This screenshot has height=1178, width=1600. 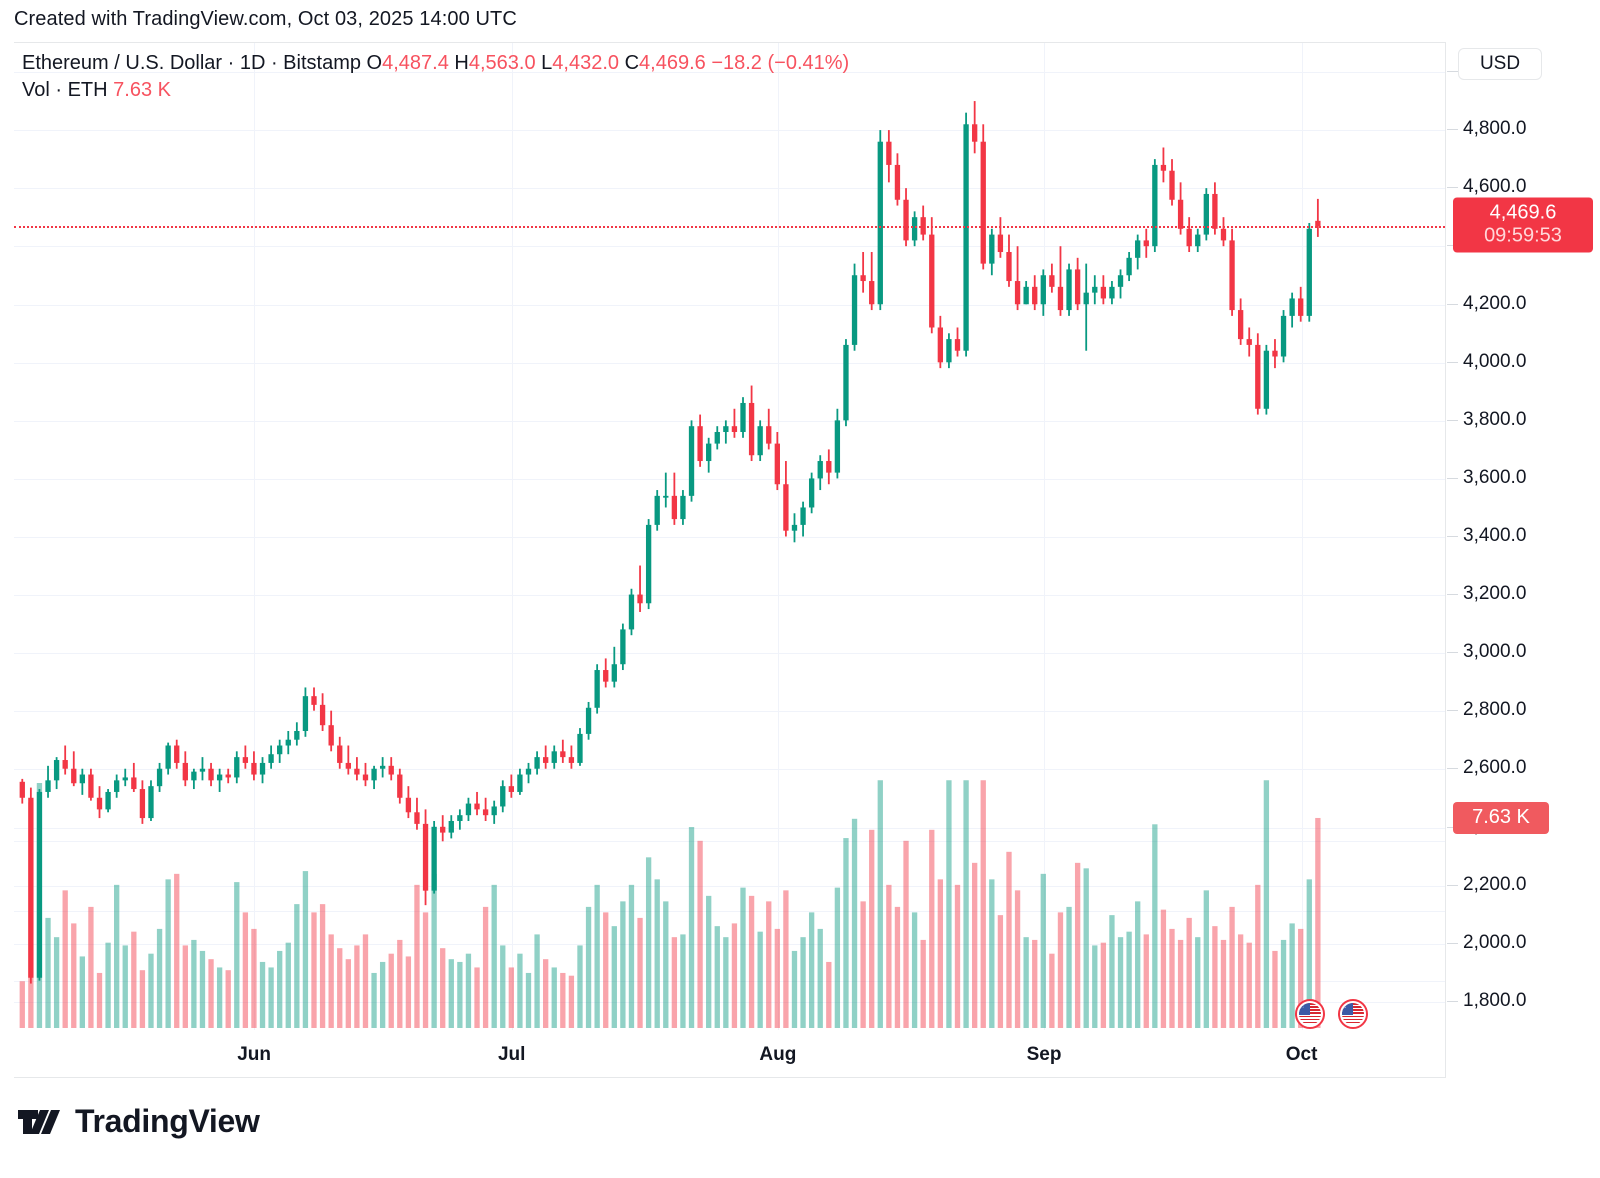 What do you see at coordinates (547, 63) in the screenshot?
I see `legend-low-key: L` at bounding box center [547, 63].